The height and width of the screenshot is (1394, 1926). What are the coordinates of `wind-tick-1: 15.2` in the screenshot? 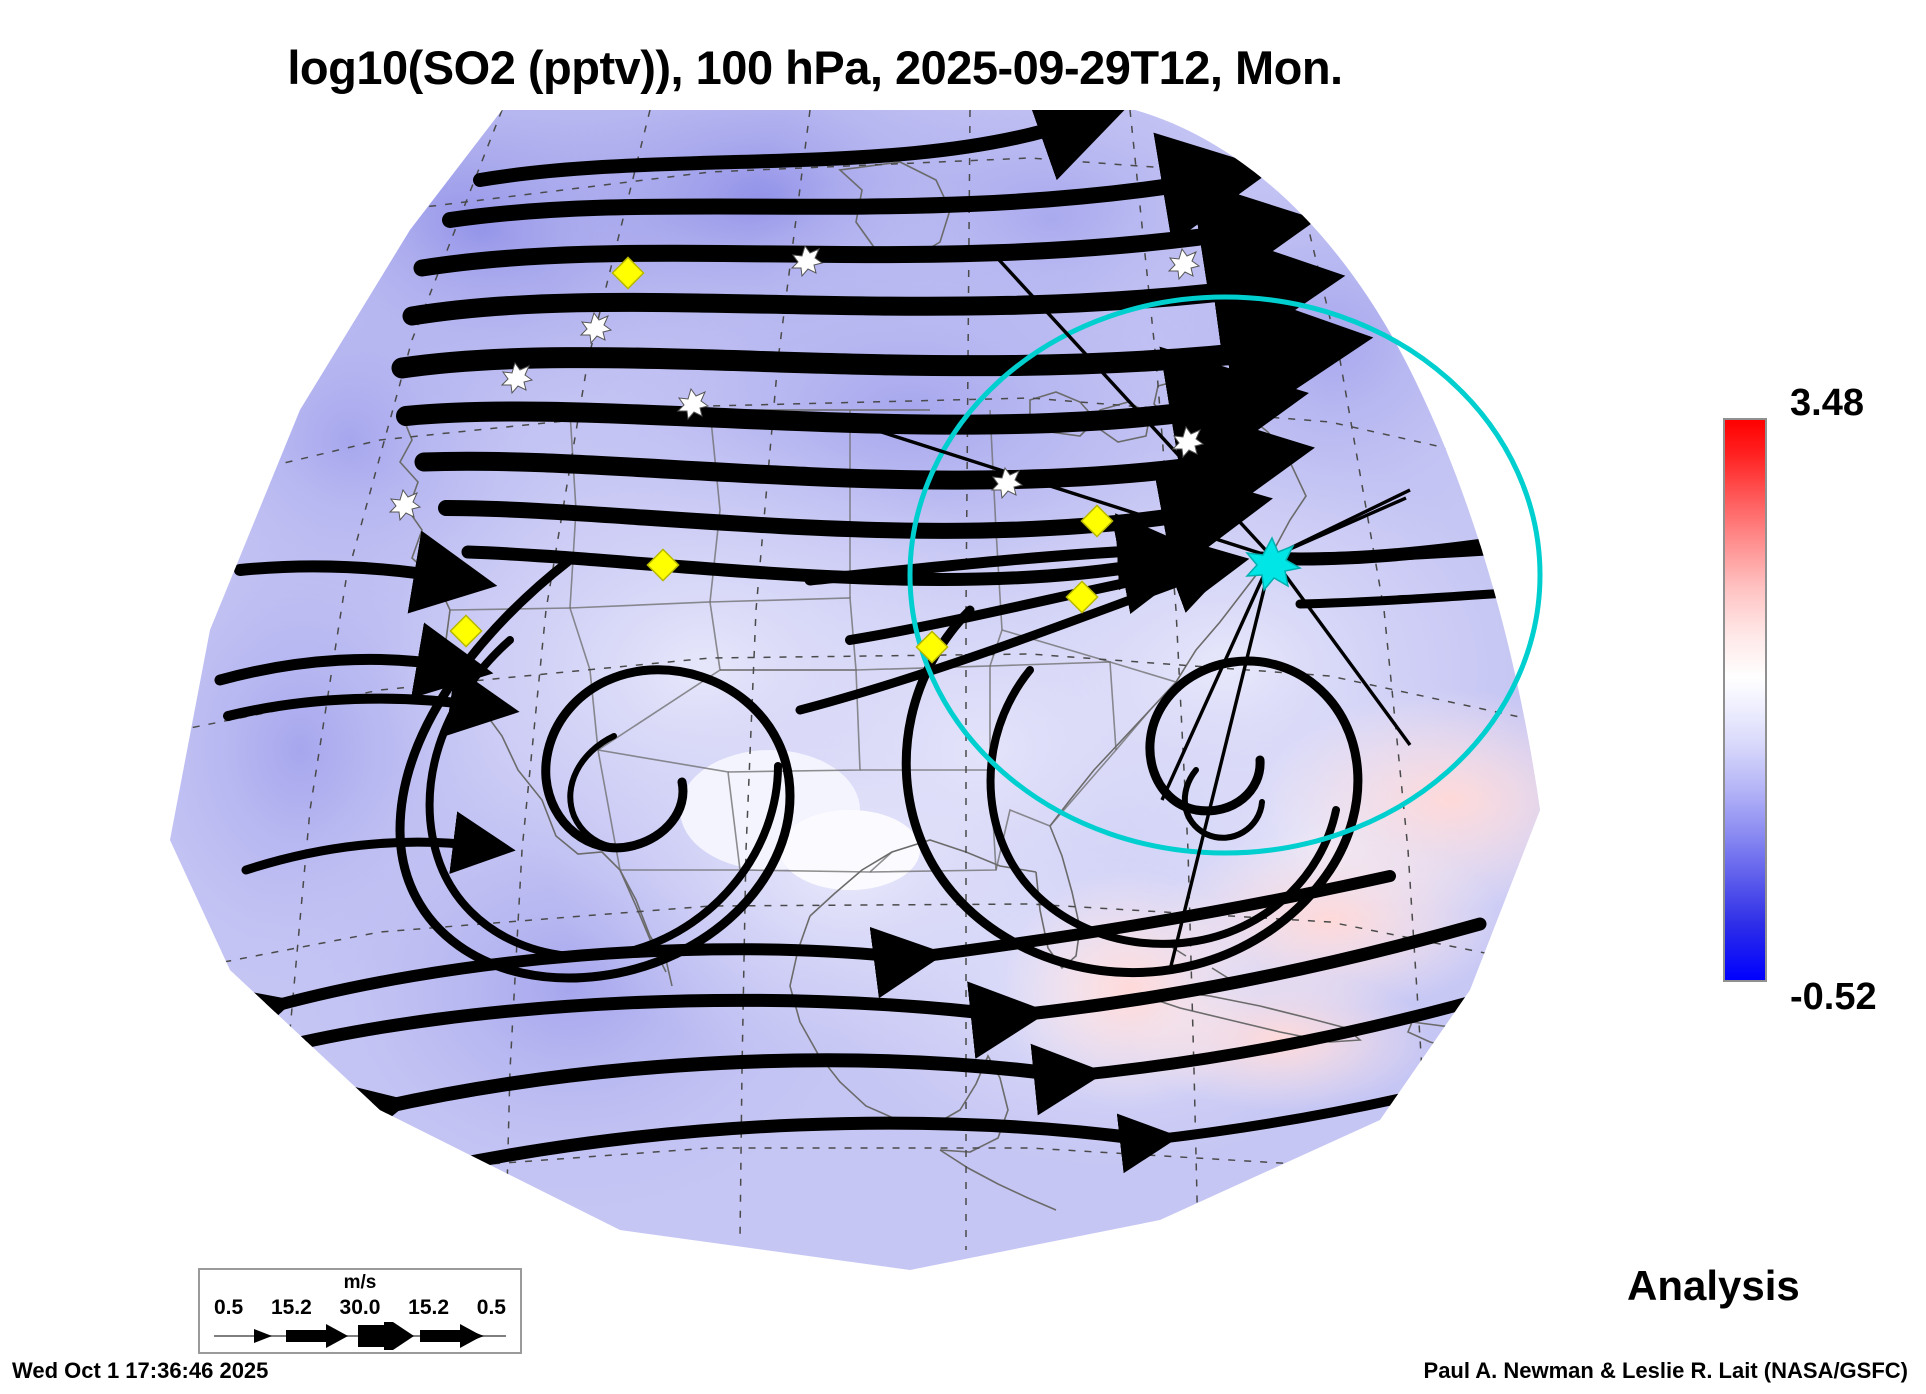 It's located at (291, 1307).